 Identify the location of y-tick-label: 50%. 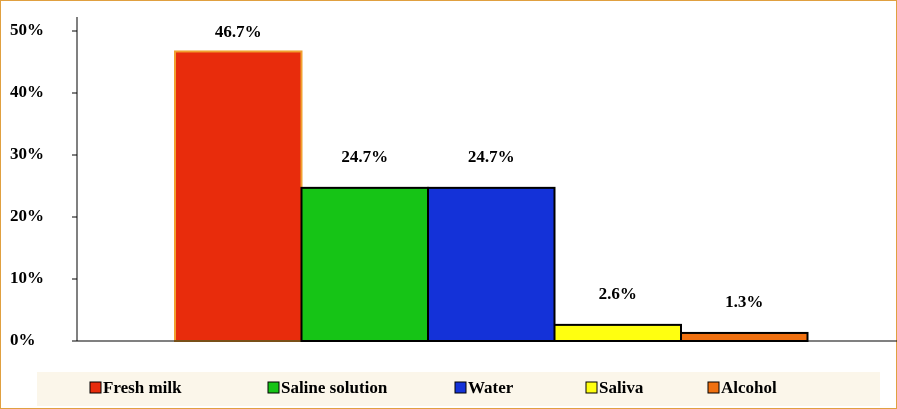
(27, 29).